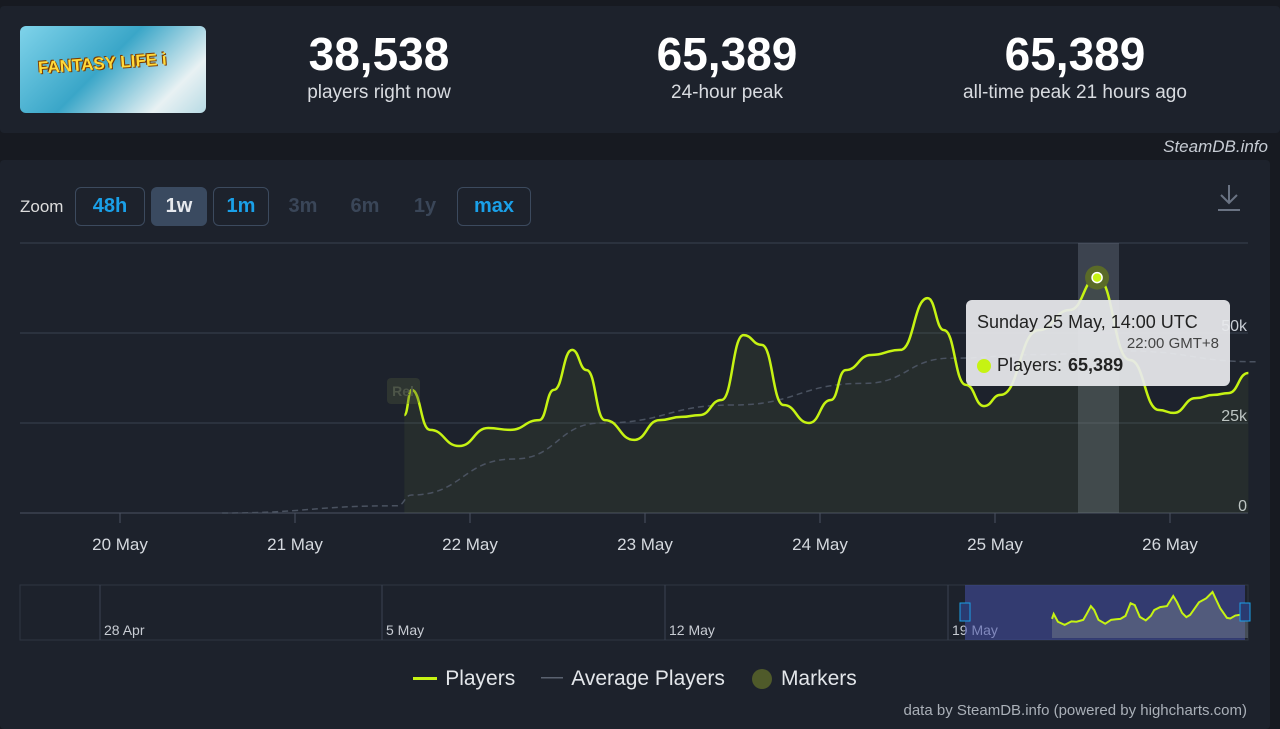  I want to click on y-tick-label: 25k, so click(1234, 416).